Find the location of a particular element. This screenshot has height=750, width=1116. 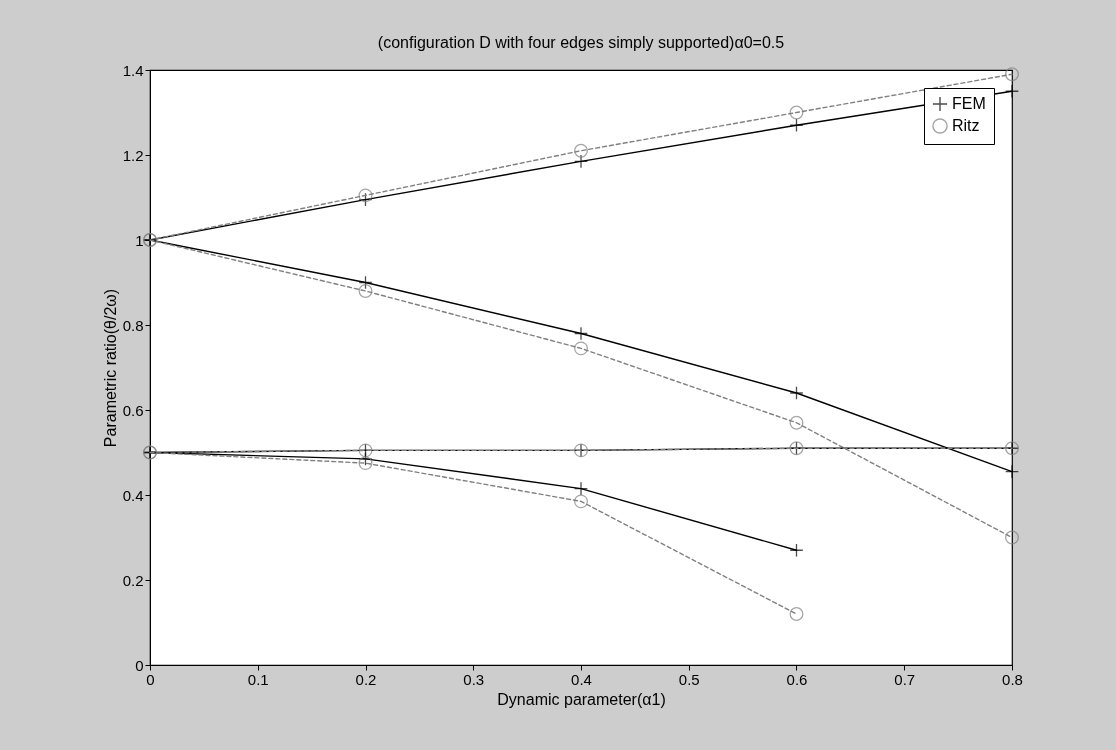

x-tick-label: 0.4 is located at coordinates (581, 679).